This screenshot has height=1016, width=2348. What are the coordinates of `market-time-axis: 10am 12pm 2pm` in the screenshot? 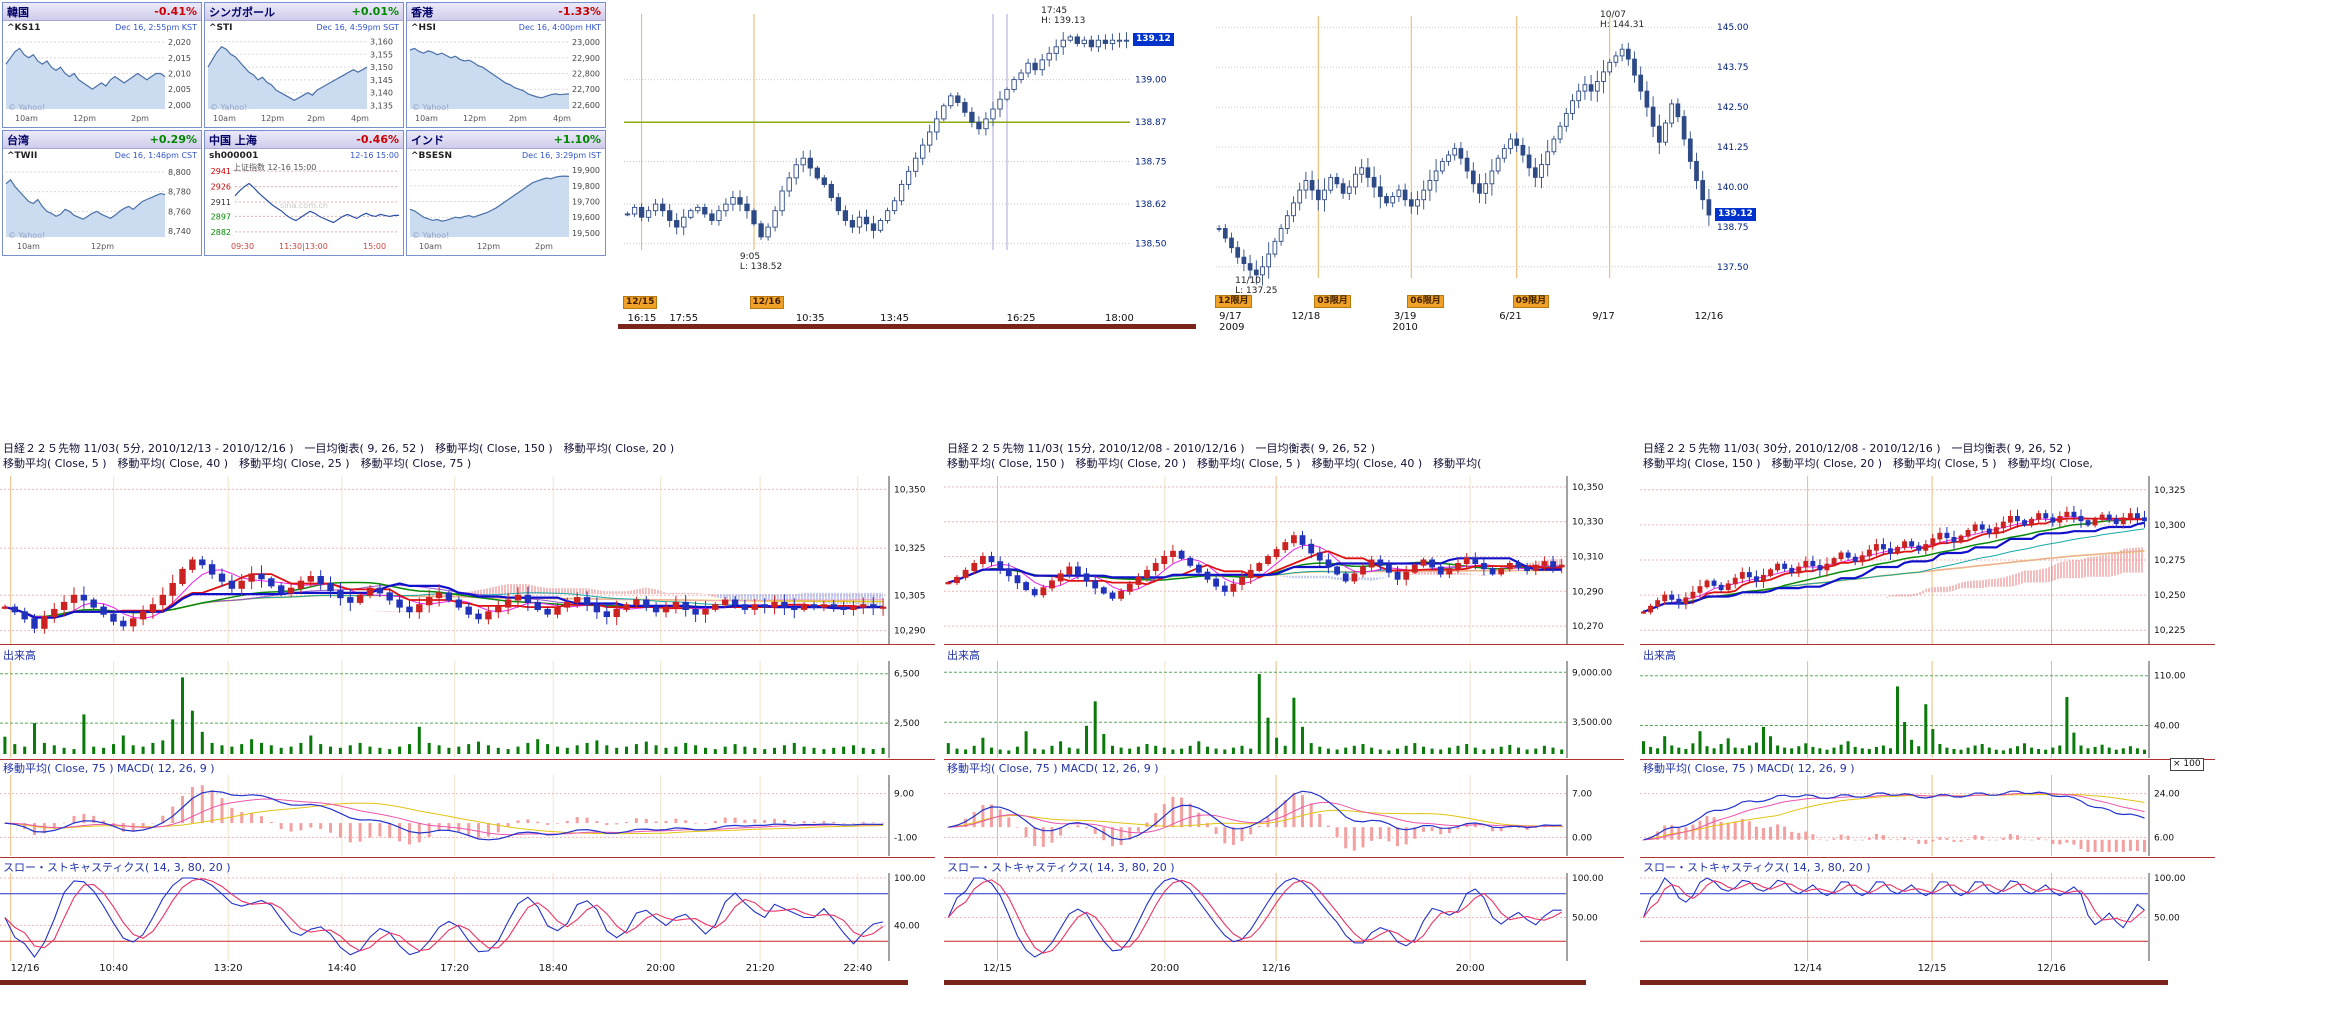 It's located at (102, 120).